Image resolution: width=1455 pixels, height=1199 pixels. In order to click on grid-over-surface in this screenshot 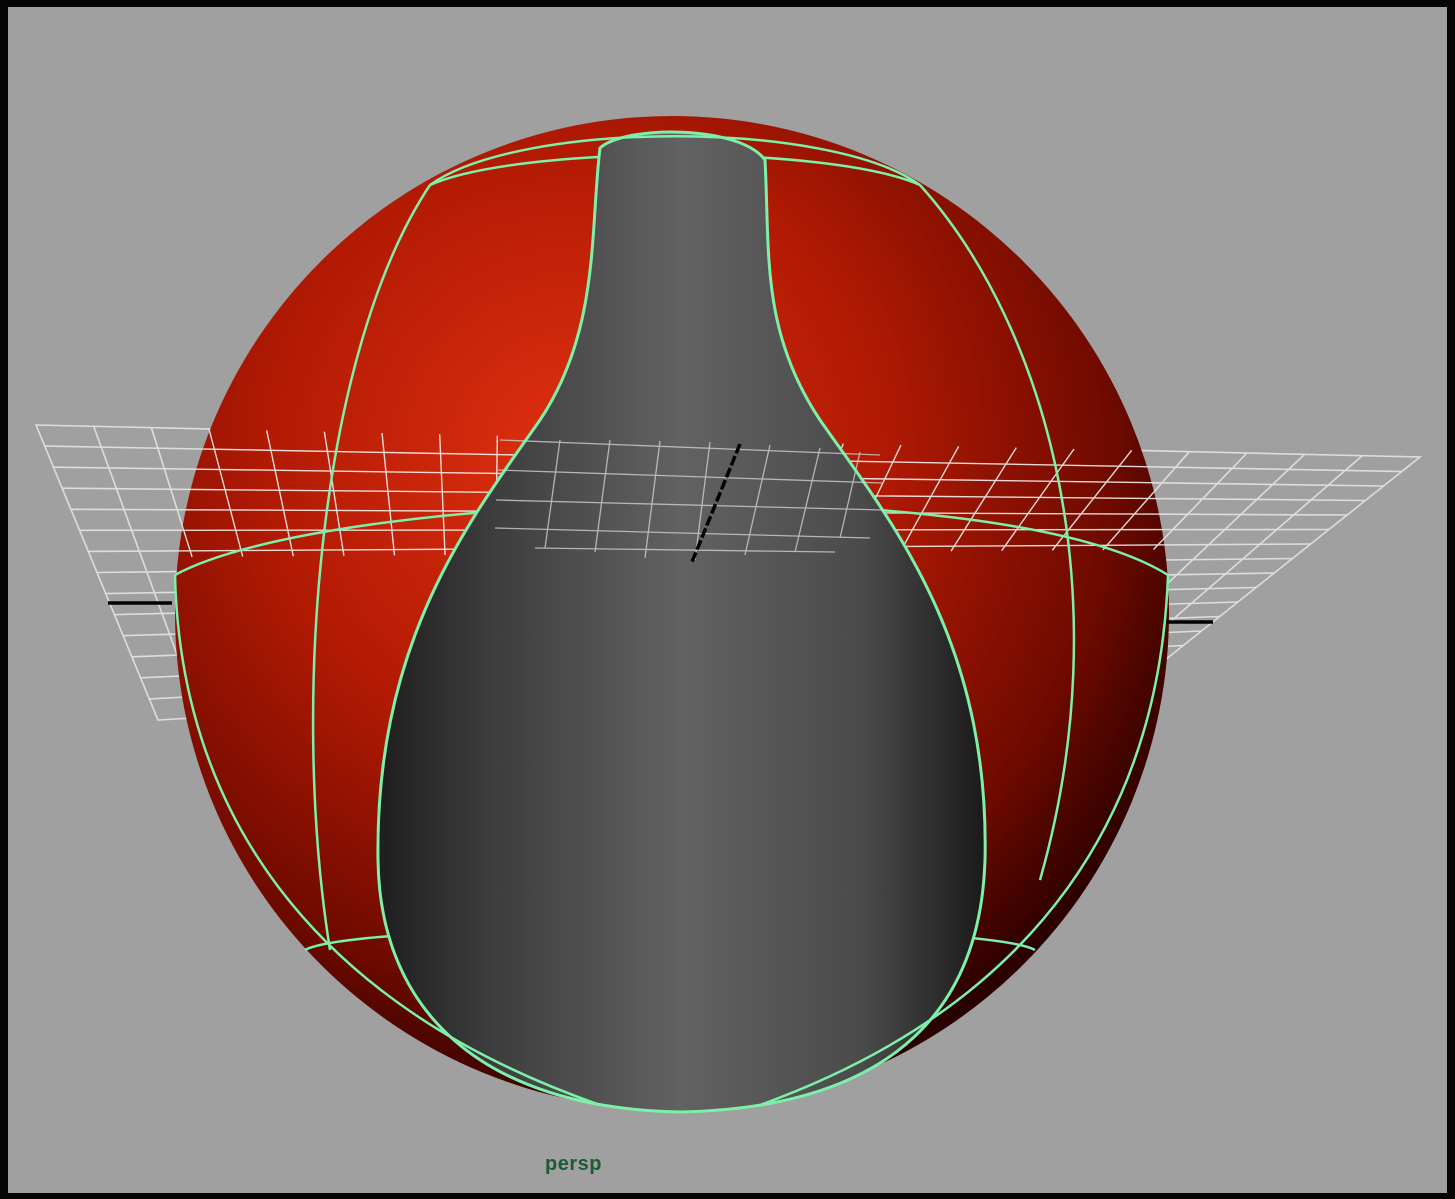, I will do `click(689, 500)`.